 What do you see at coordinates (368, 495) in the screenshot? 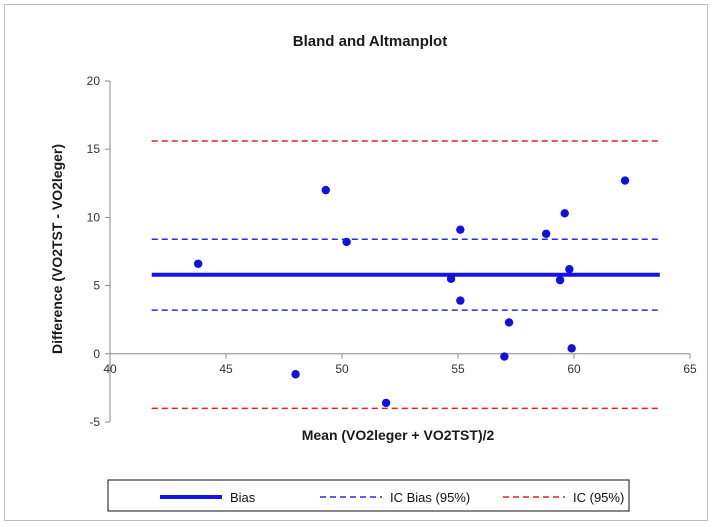
I see `legend: Bias IC Bias (95%) IC (95%)` at bounding box center [368, 495].